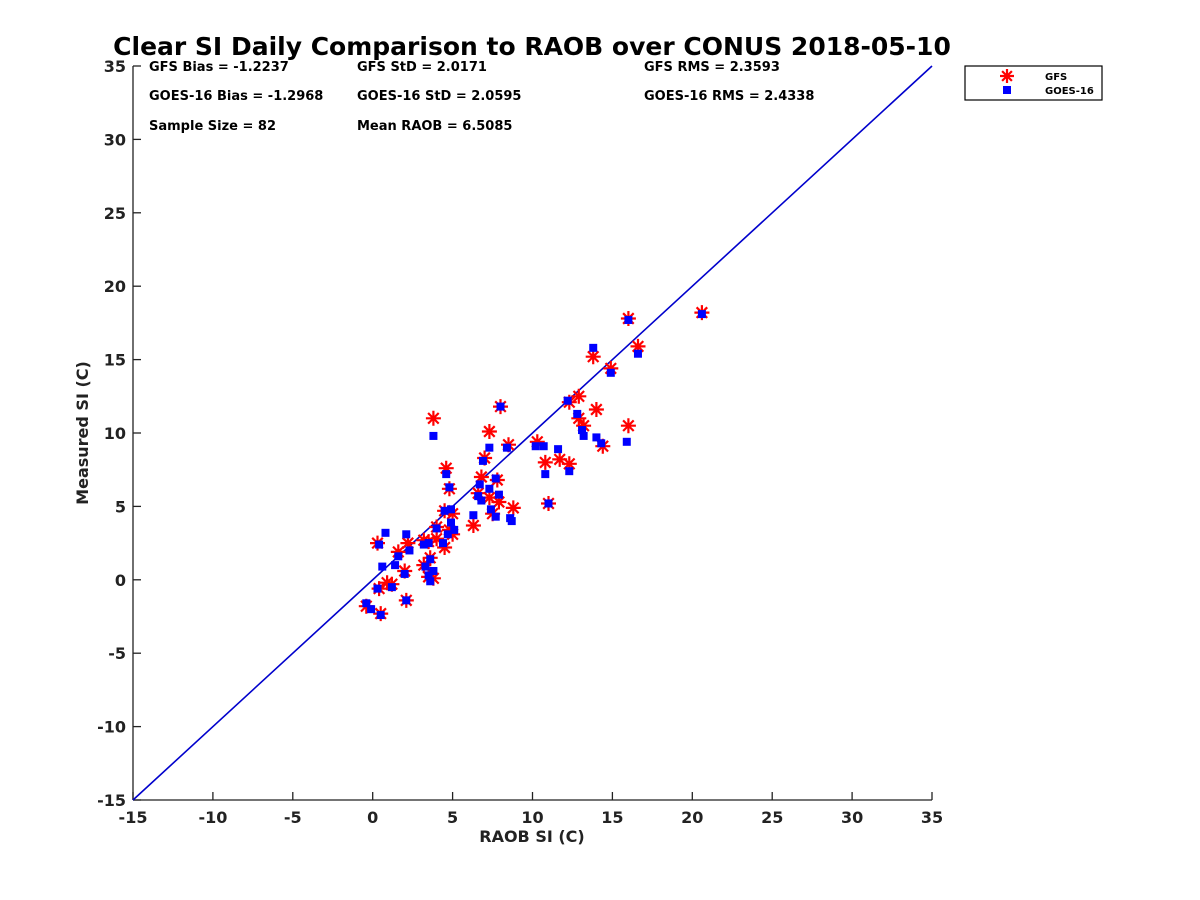  What do you see at coordinates (115, 360) in the screenshot?
I see `y-tick-label: 15` at bounding box center [115, 360].